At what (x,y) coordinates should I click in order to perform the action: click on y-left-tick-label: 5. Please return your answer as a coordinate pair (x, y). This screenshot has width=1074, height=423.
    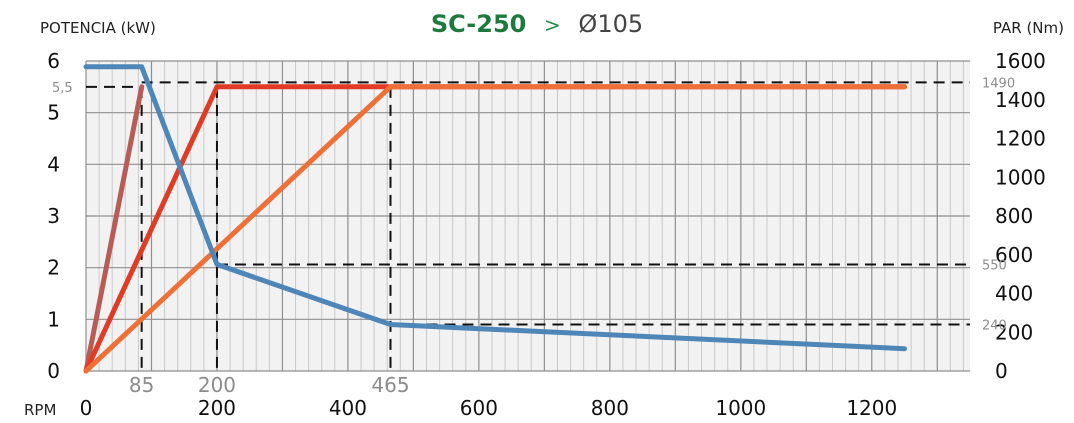
    Looking at the image, I should click on (53, 113).